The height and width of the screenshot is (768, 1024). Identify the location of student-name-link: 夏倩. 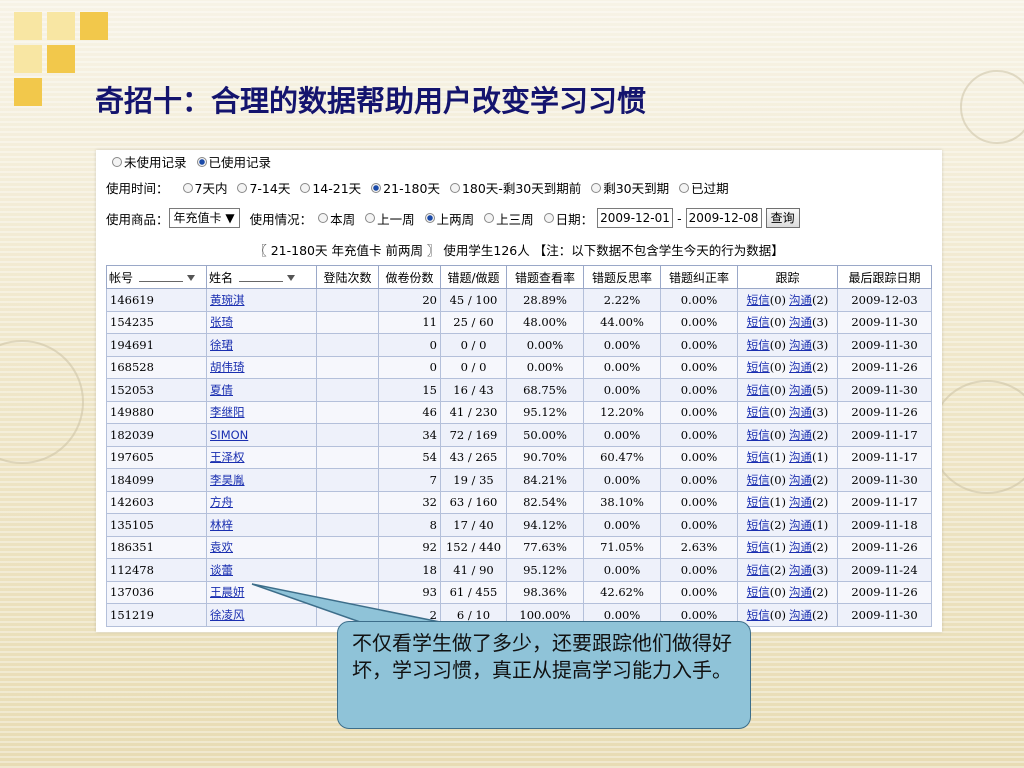
(221, 389).